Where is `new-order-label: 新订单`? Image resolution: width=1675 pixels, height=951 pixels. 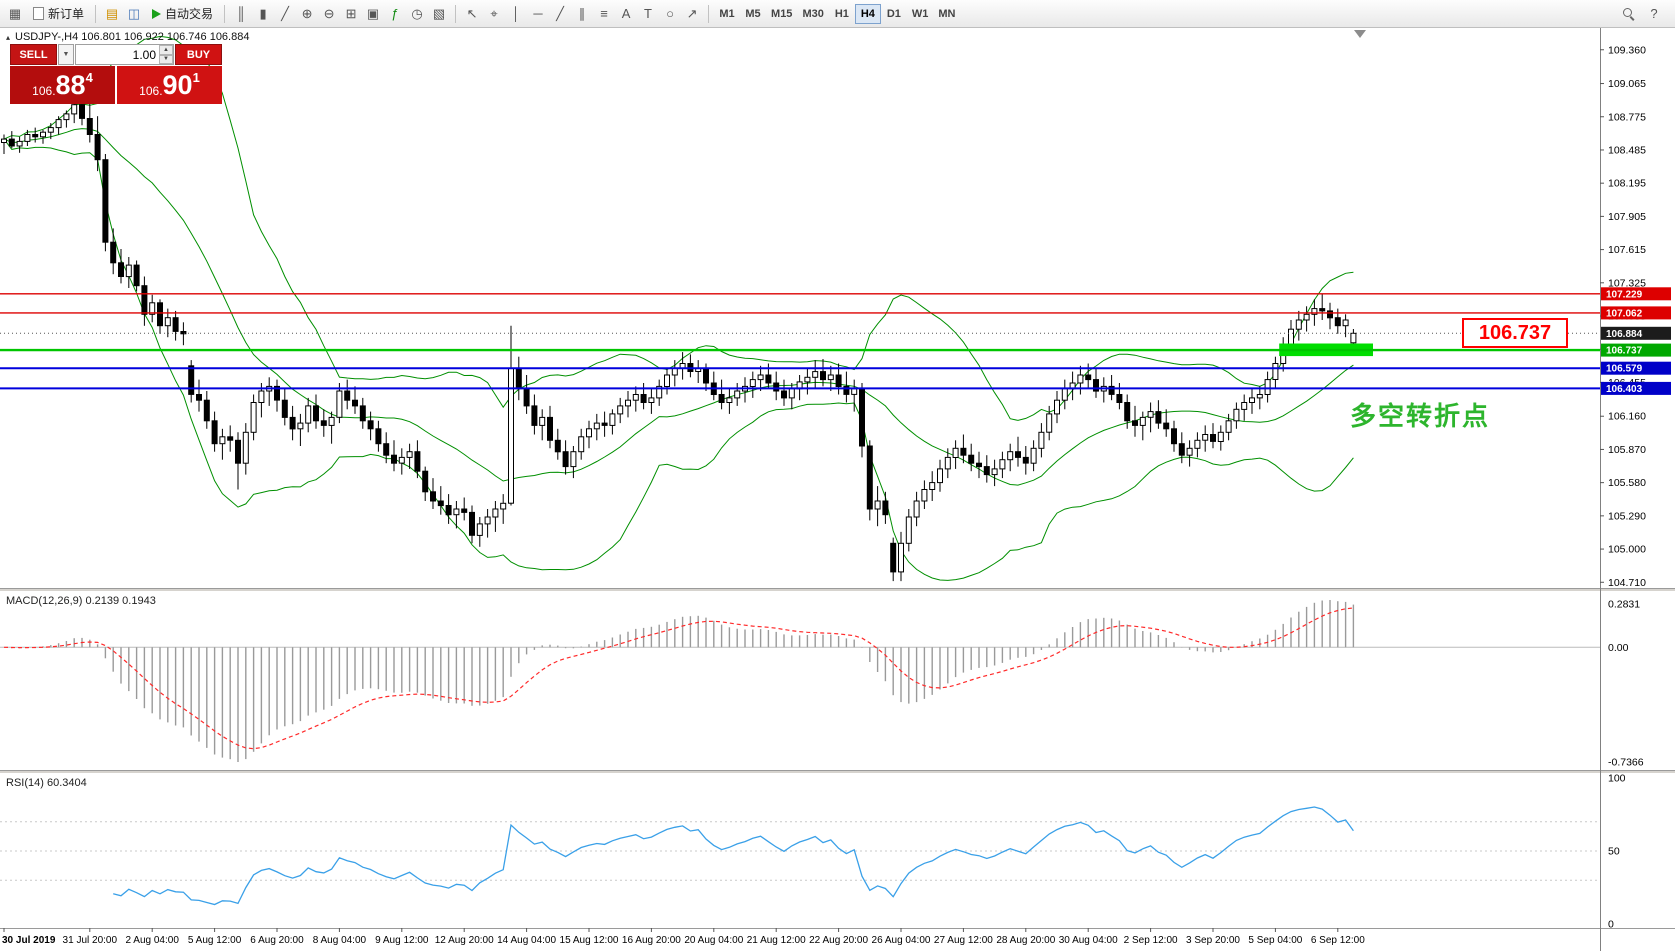
new-order-label: 新订单 is located at coordinates (66, 14).